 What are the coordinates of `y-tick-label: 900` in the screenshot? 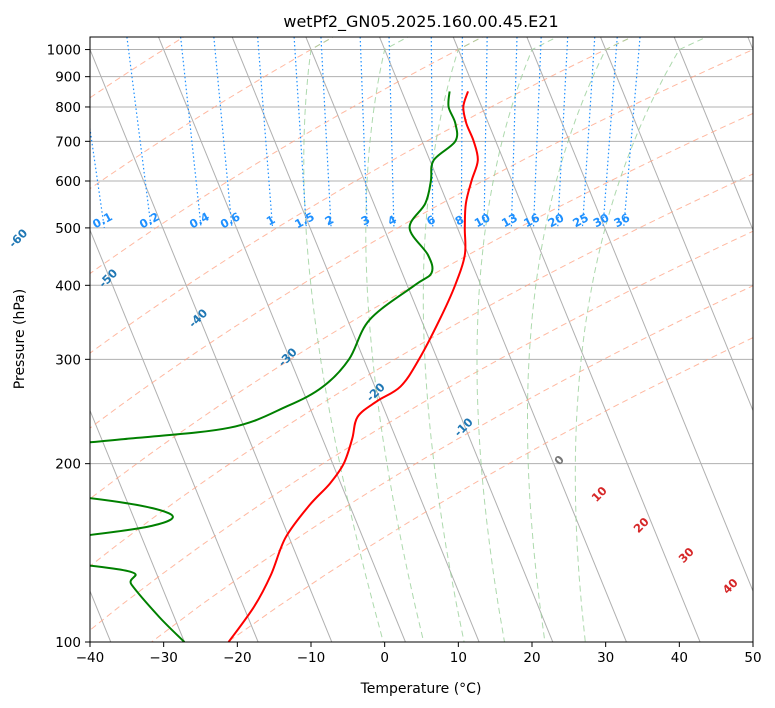 It's located at (68, 78).